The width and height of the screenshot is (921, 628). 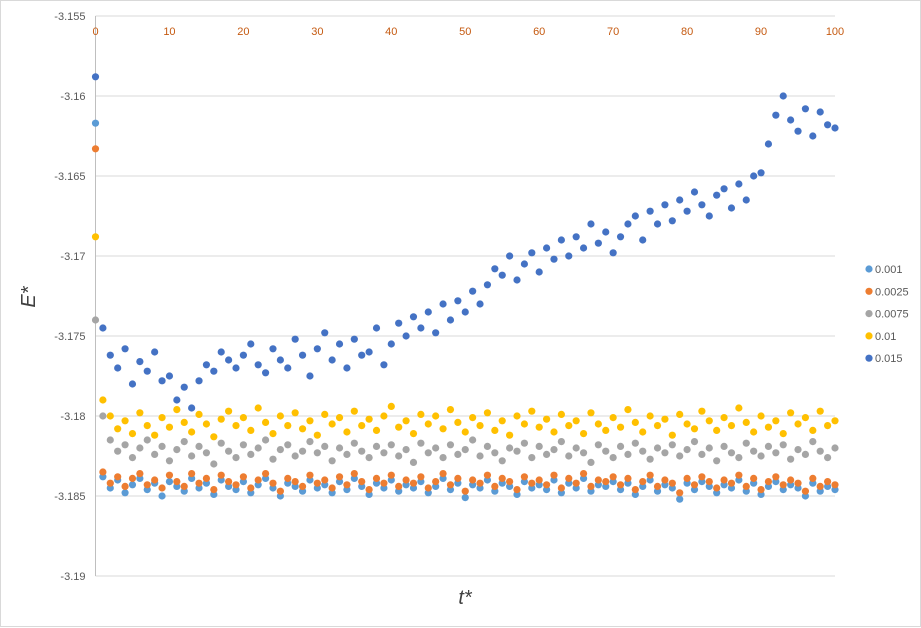 I want to click on x-tick-label: 40, so click(x=391, y=32).